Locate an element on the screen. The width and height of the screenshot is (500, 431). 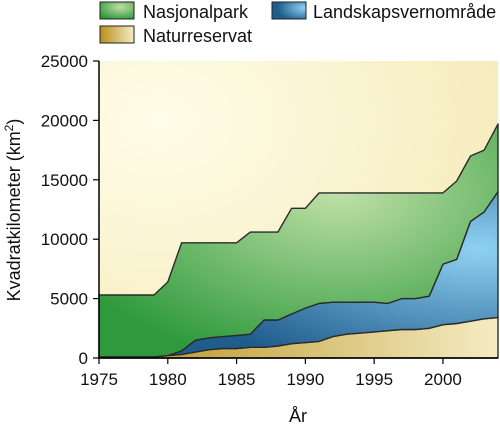
y-axis-title-sup: 2 is located at coordinates (9, 127).